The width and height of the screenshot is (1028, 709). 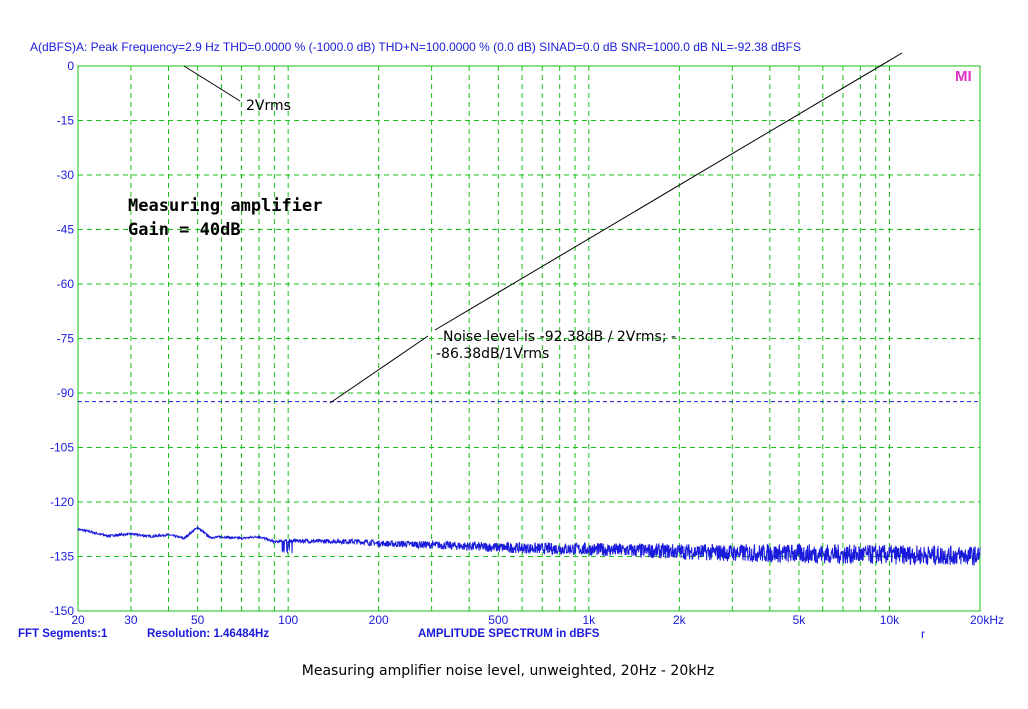 What do you see at coordinates (62, 611) in the screenshot?
I see `y-tick-label: -150` at bounding box center [62, 611].